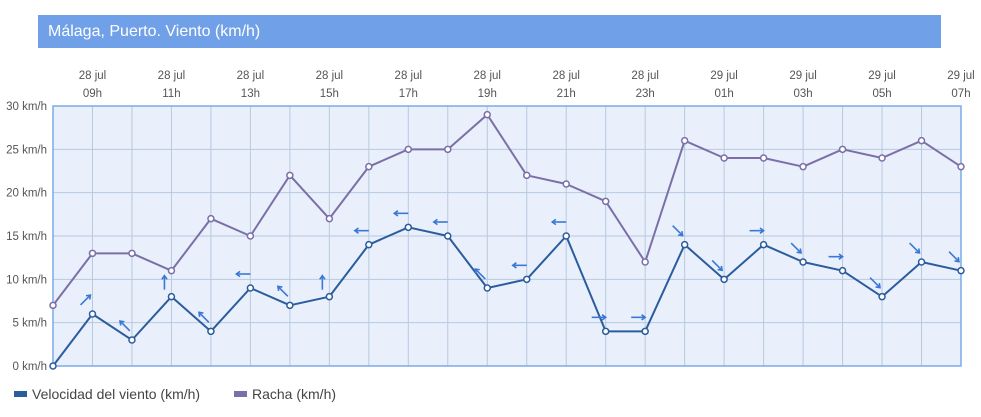 The image size is (981, 417). I want to click on y-tick-label: 30 km/h, so click(26, 107).